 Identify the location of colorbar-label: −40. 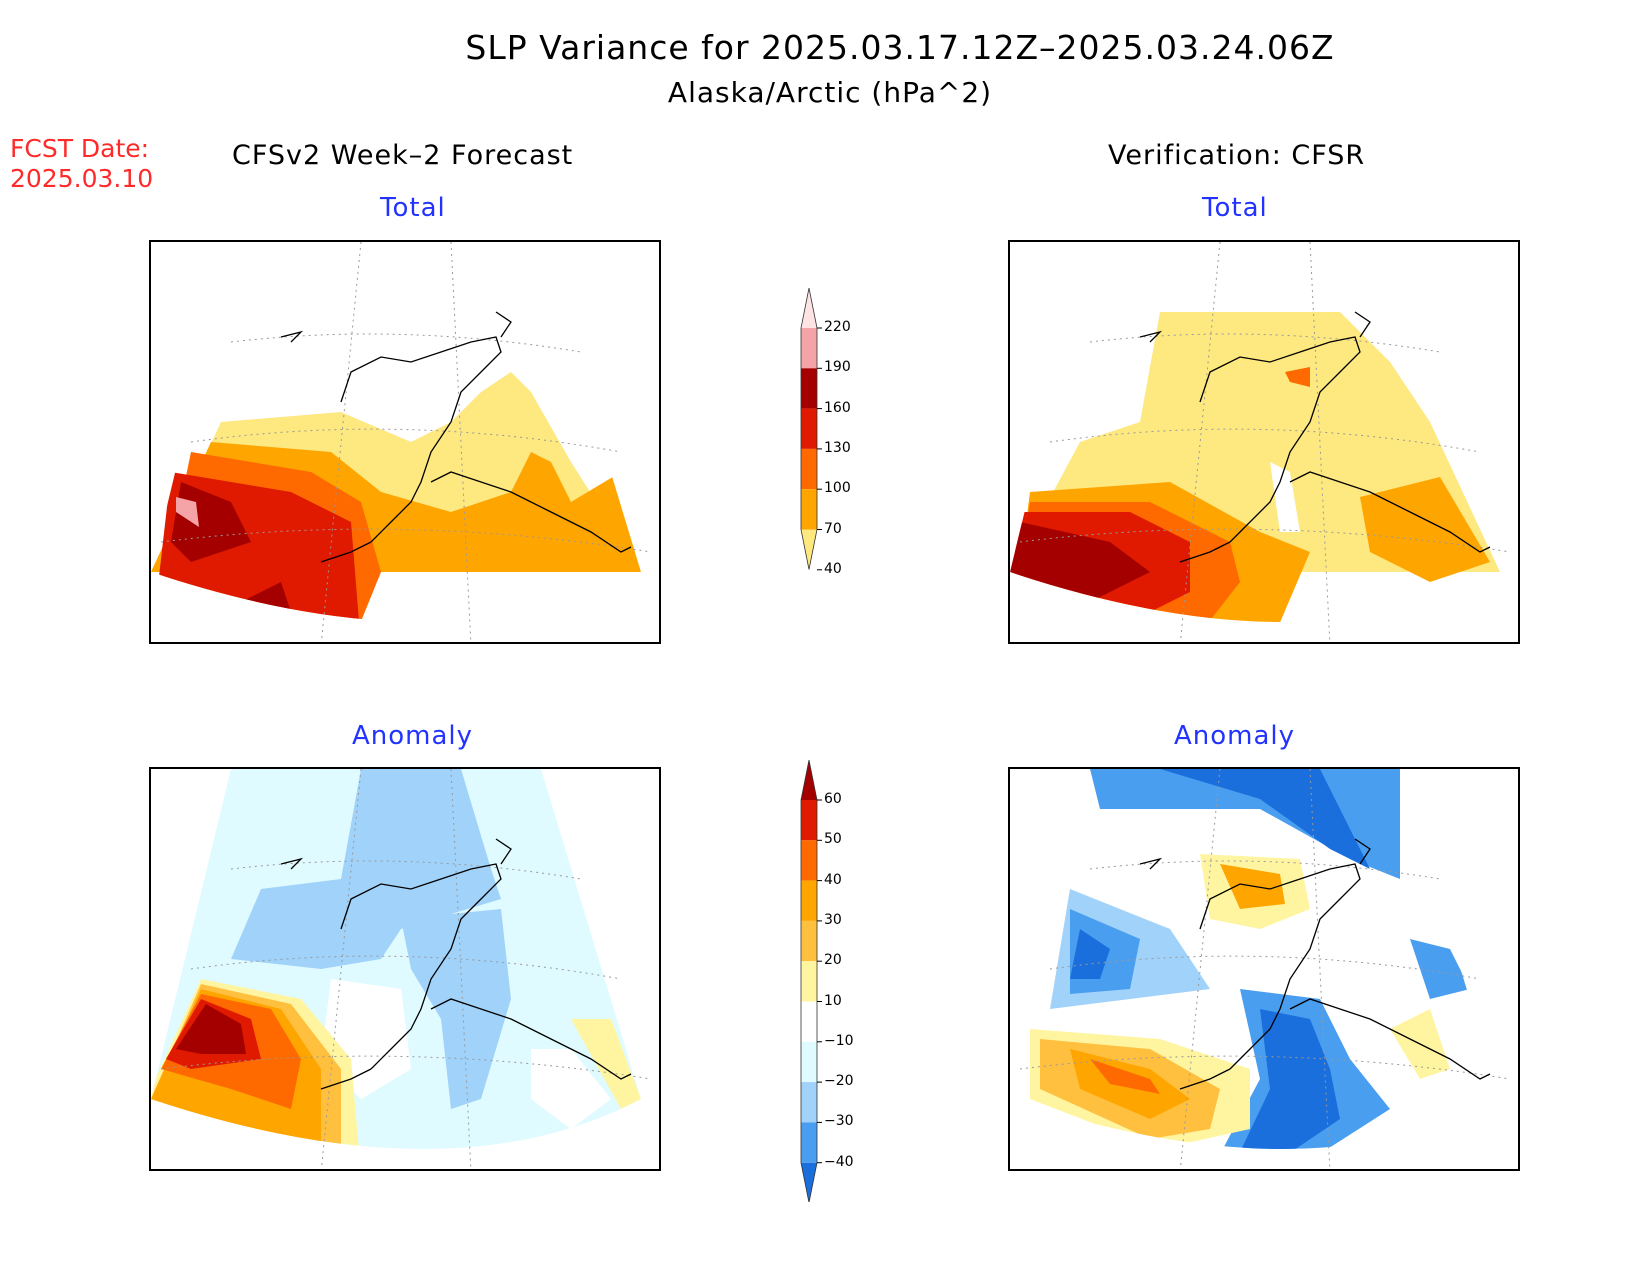
(839, 1161).